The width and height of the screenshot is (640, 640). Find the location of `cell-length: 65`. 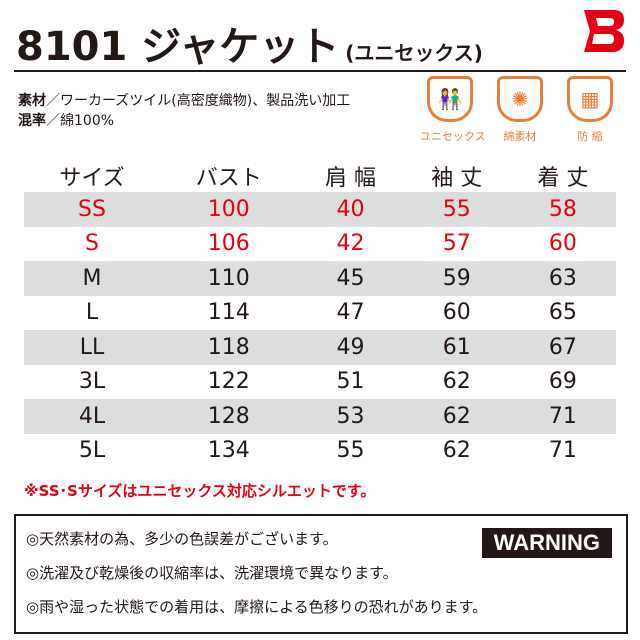

cell-length: 65 is located at coordinates (562, 313).